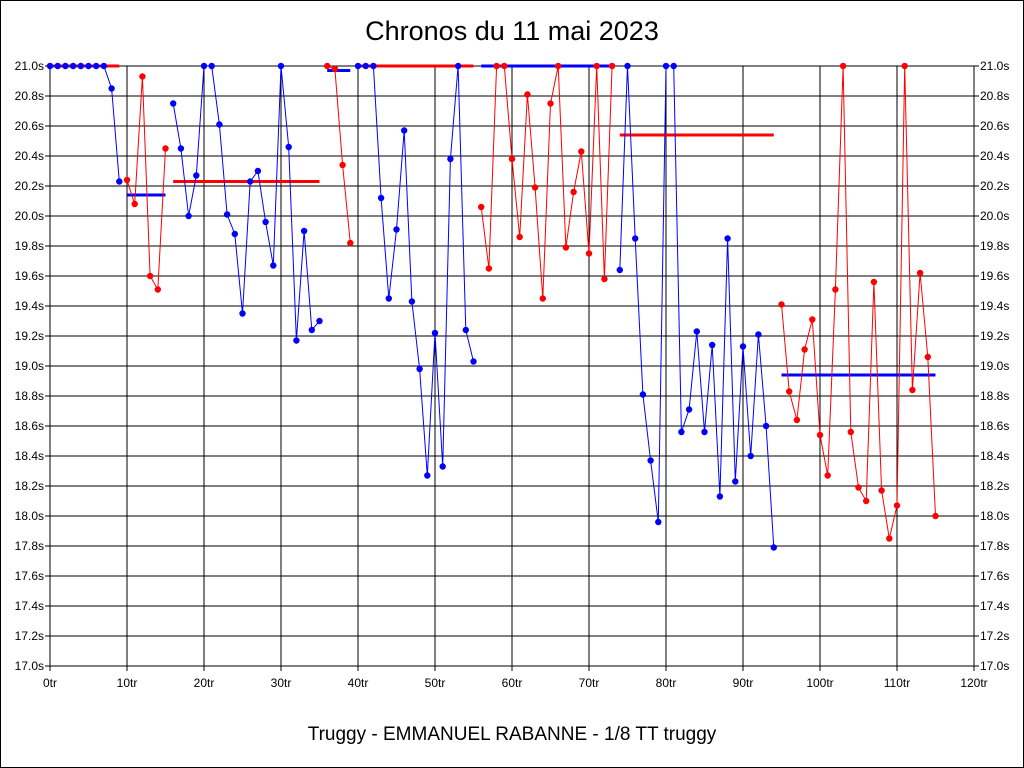  I want to click on x-tick-label: 90tr, so click(743, 683).